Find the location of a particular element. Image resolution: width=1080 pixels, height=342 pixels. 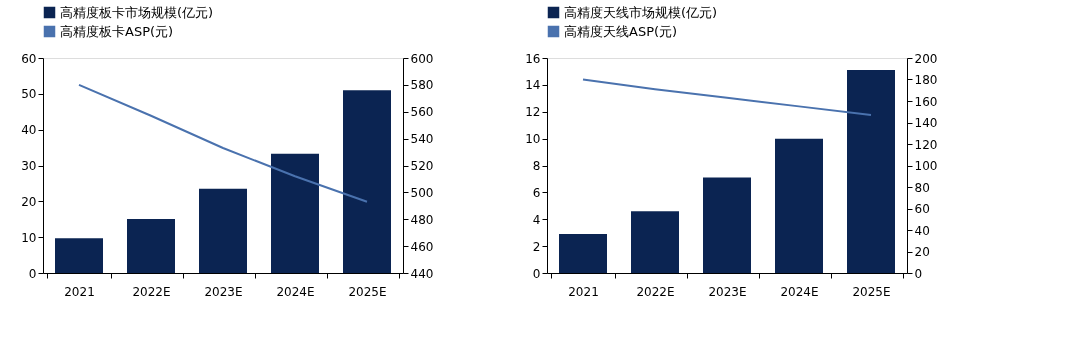

y2-tick-label: 0 is located at coordinates (918, 273).